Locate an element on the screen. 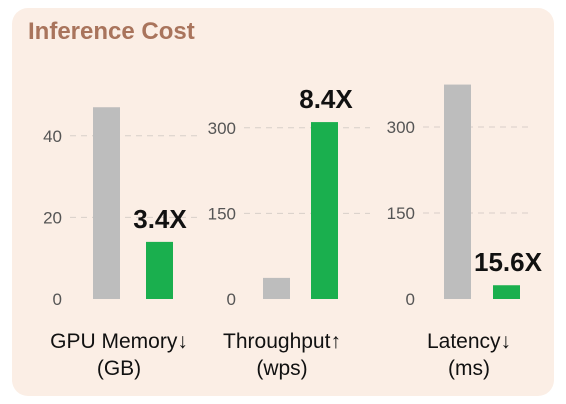  x-axis-label: Latency↓ is located at coordinates (469, 341).